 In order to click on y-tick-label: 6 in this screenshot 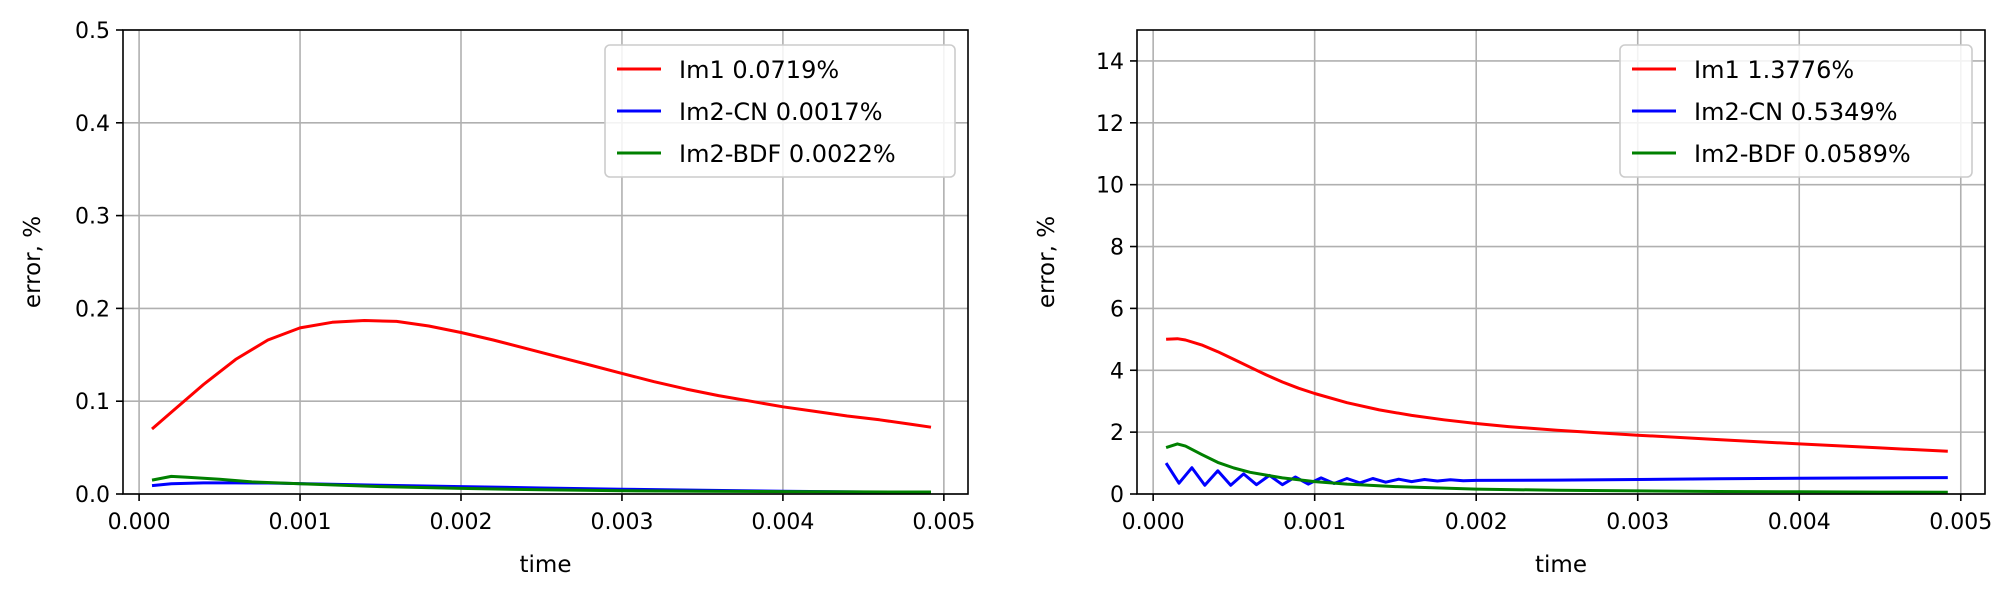, I will do `click(1117, 309)`.